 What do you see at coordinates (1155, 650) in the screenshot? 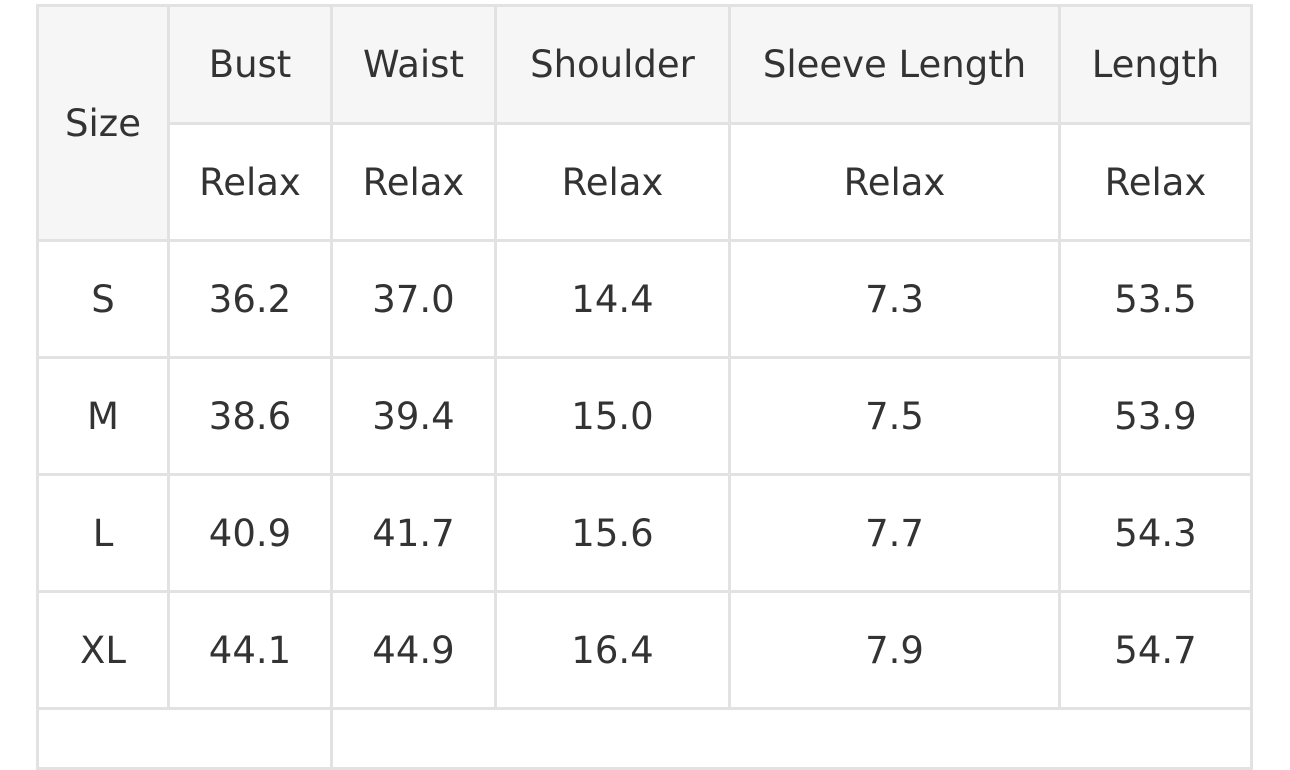
I see `value-cell: 54.7` at bounding box center [1155, 650].